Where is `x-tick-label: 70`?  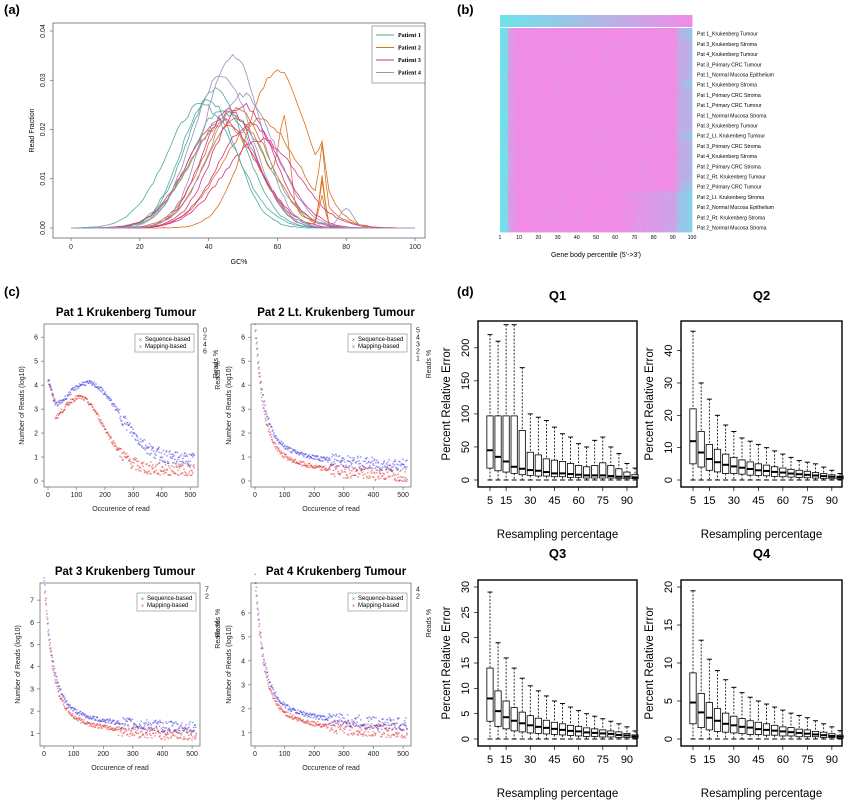
x-tick-label: 70 is located at coordinates (635, 238).